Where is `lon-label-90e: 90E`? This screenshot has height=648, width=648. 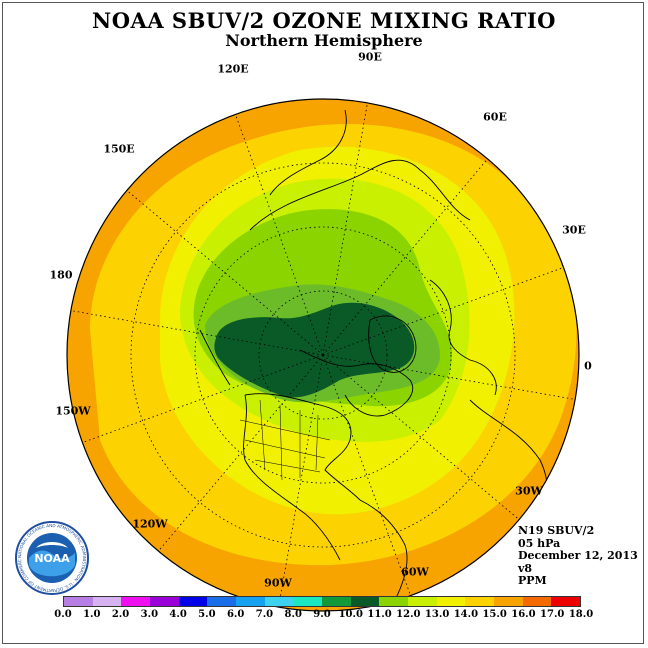
lon-label-90e: 90E is located at coordinates (370, 57).